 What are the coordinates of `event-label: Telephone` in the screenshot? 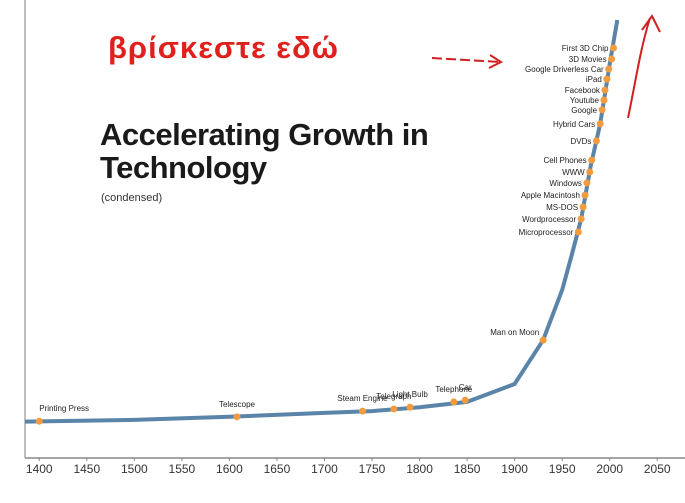 It's located at (453, 389).